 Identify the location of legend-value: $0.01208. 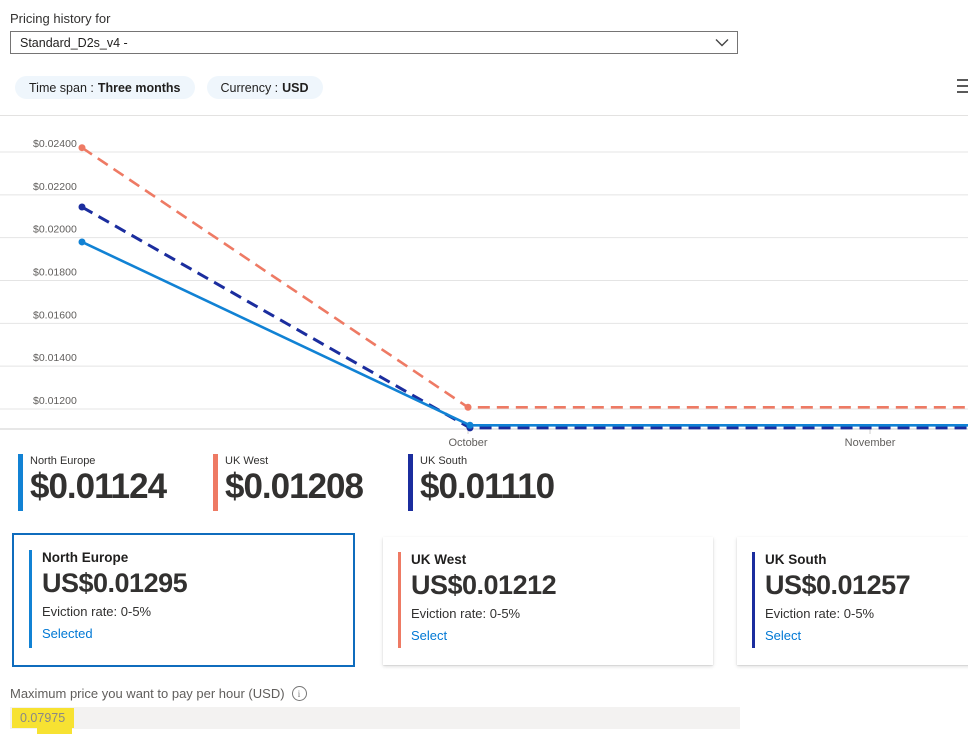
(294, 486).